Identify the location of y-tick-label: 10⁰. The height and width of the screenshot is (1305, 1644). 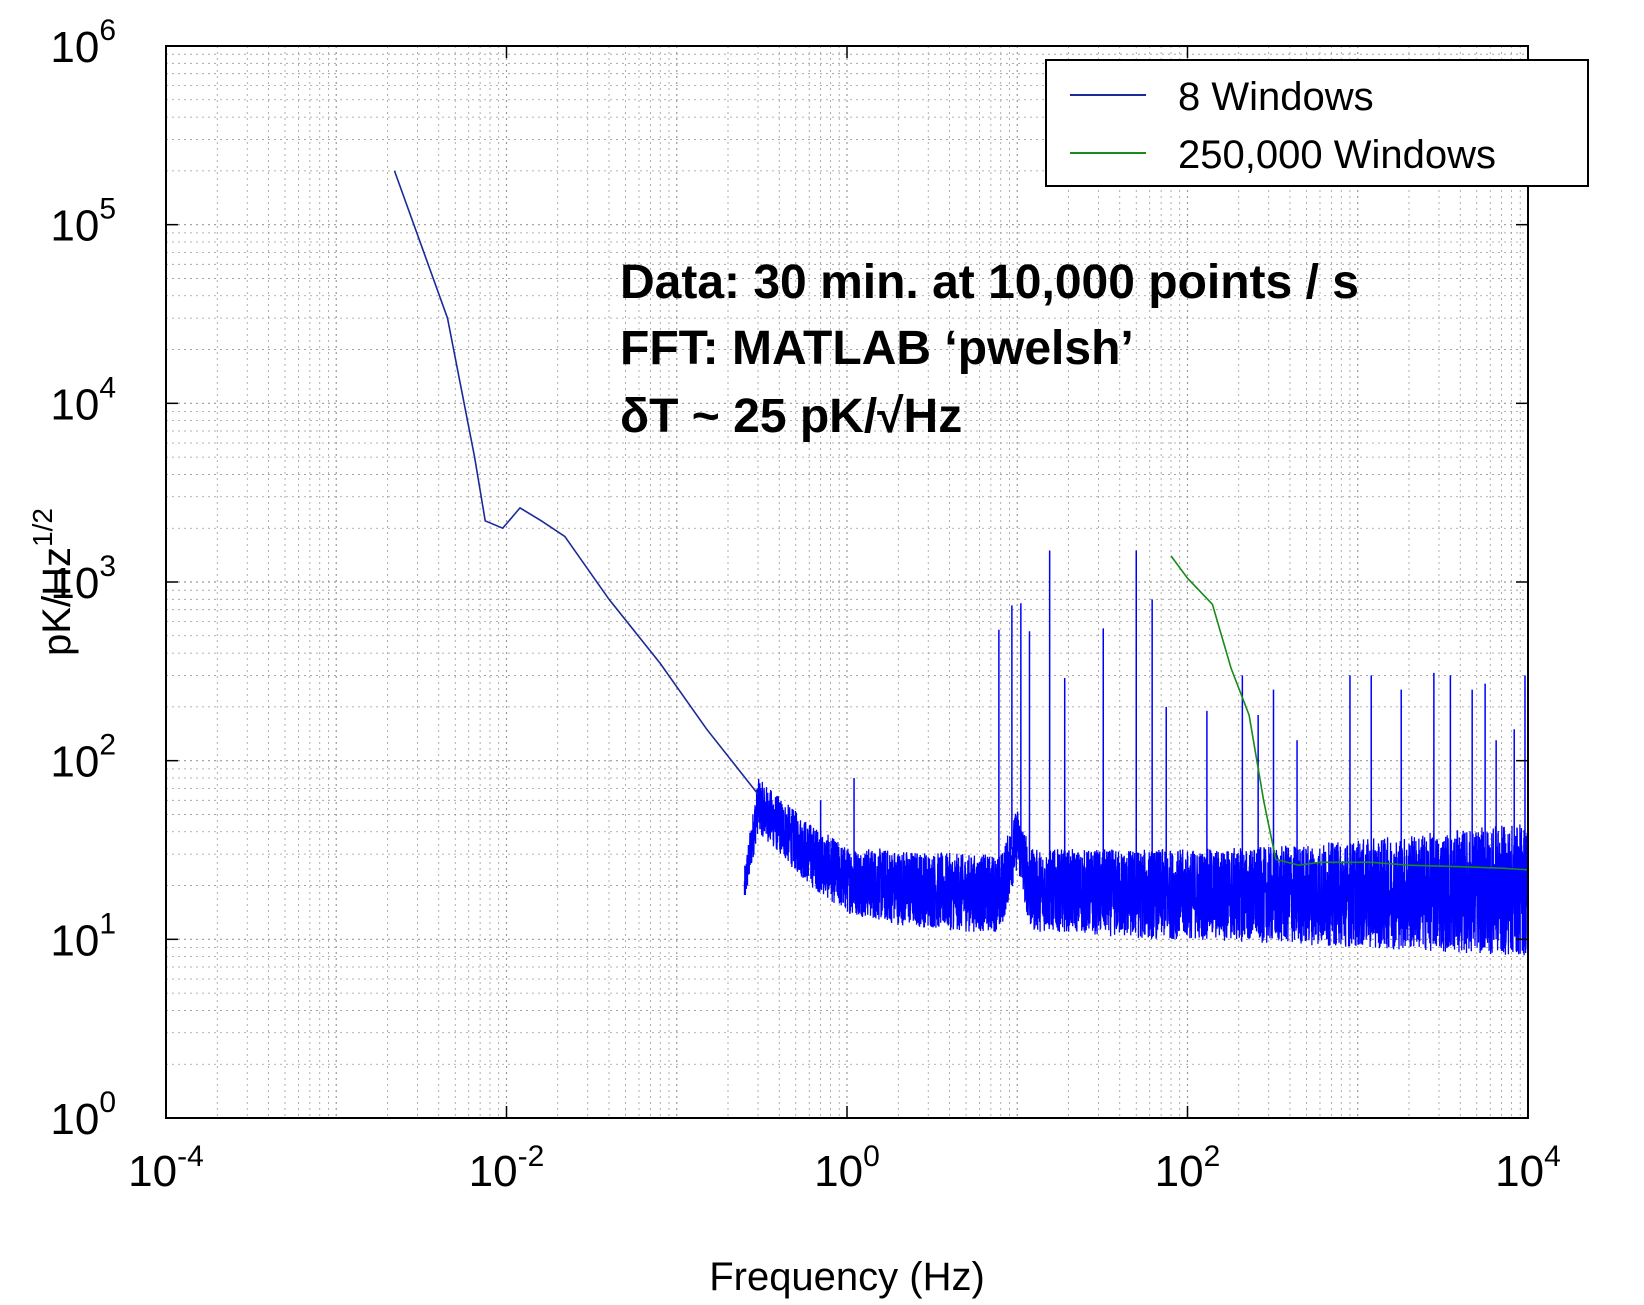
(83, 1115).